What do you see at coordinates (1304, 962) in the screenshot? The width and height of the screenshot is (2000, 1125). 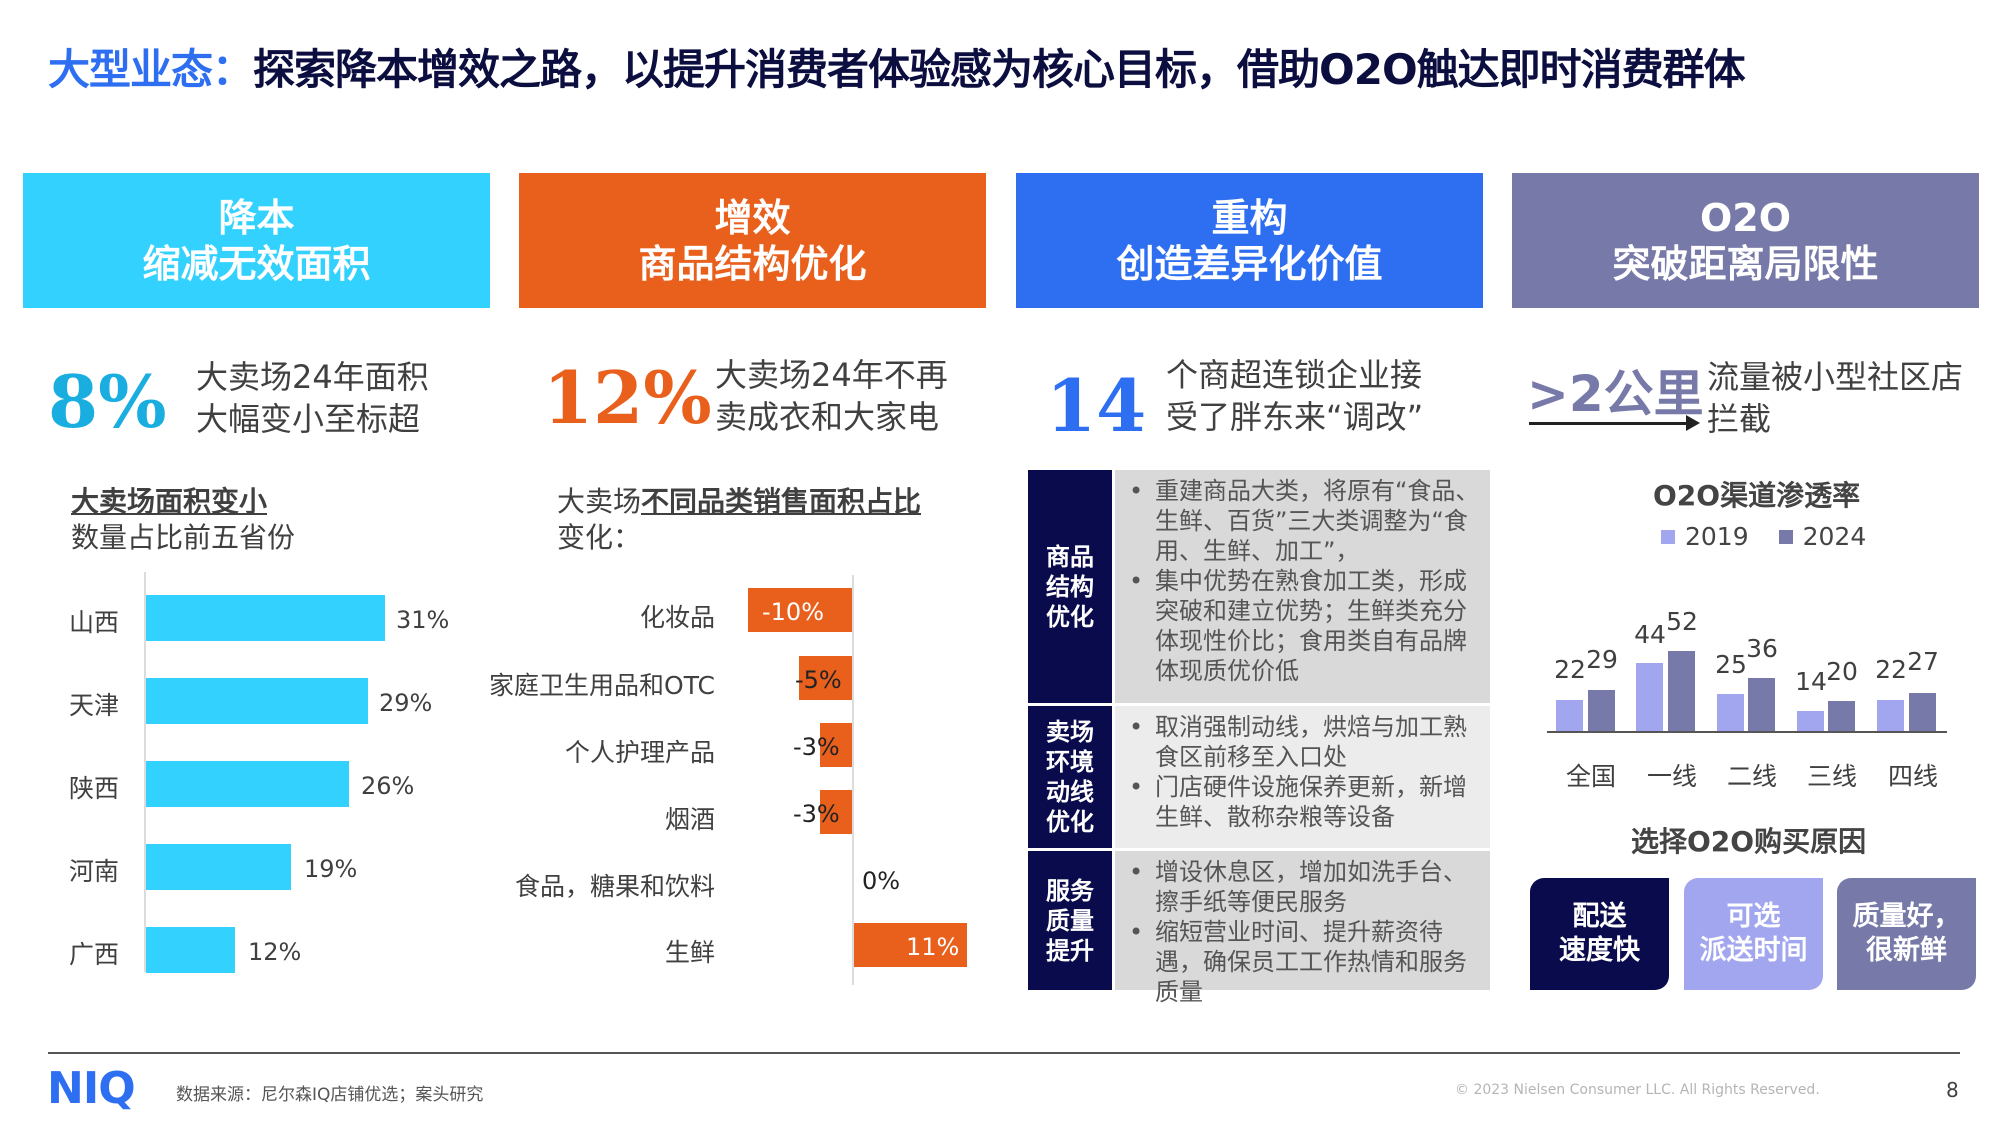 I see `bullet-item: 缩短营业时间、提升薪资待遇，确保员工工作热情和服务质量` at bounding box center [1304, 962].